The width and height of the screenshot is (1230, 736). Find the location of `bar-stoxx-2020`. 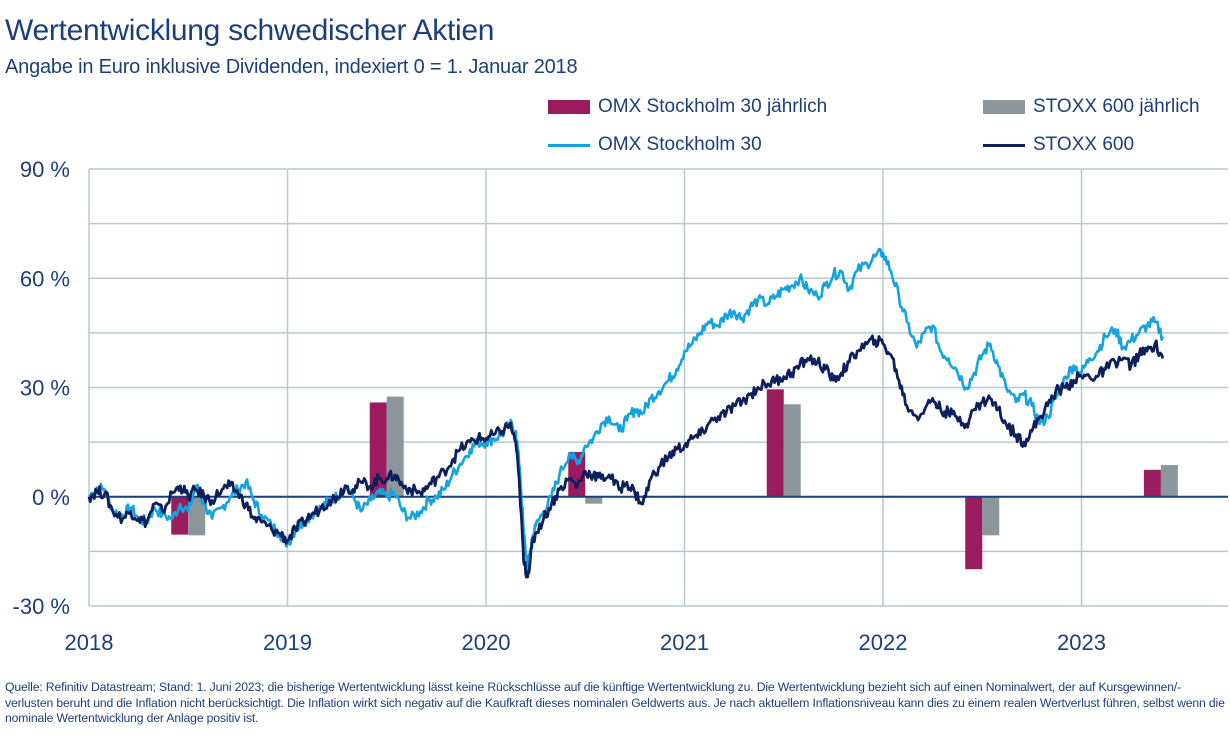

bar-stoxx-2020 is located at coordinates (594, 500).